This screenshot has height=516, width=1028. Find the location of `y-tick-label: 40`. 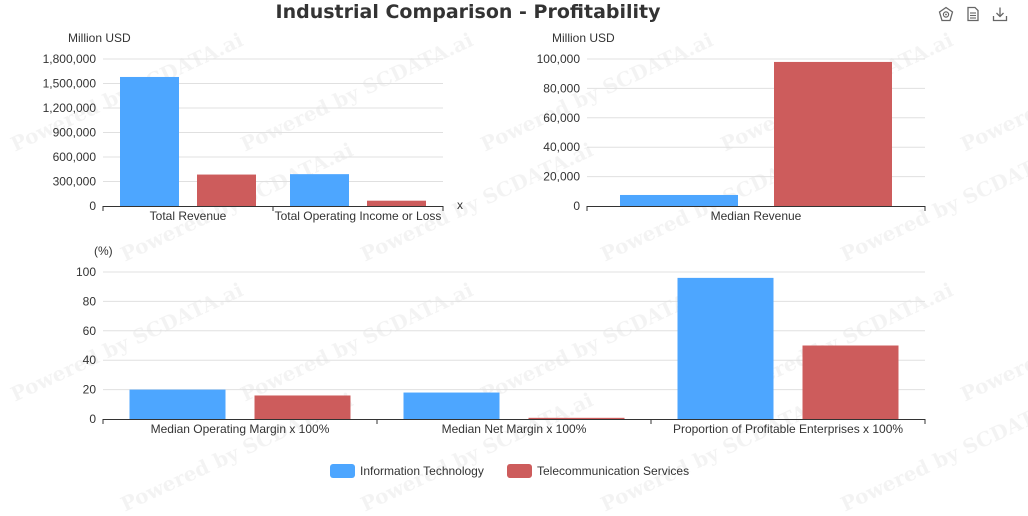

y-tick-label: 40 is located at coordinates (90, 360).